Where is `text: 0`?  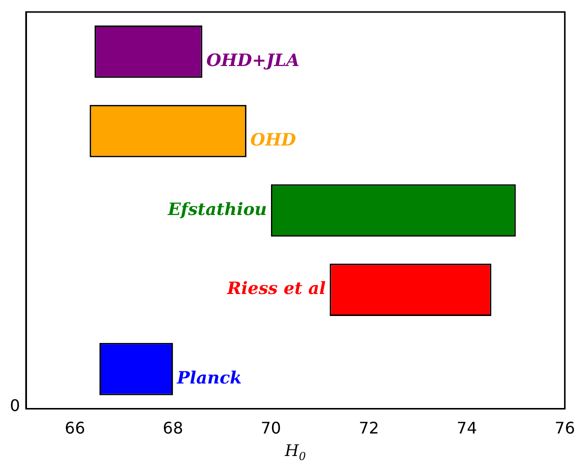
text: 0 is located at coordinates (15, 405).